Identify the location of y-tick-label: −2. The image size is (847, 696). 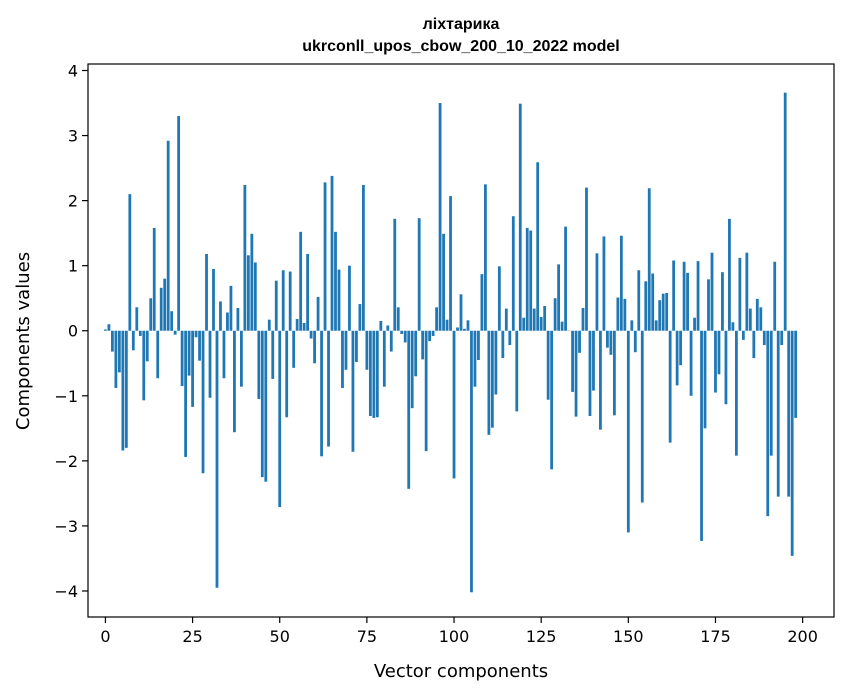
(66, 461).